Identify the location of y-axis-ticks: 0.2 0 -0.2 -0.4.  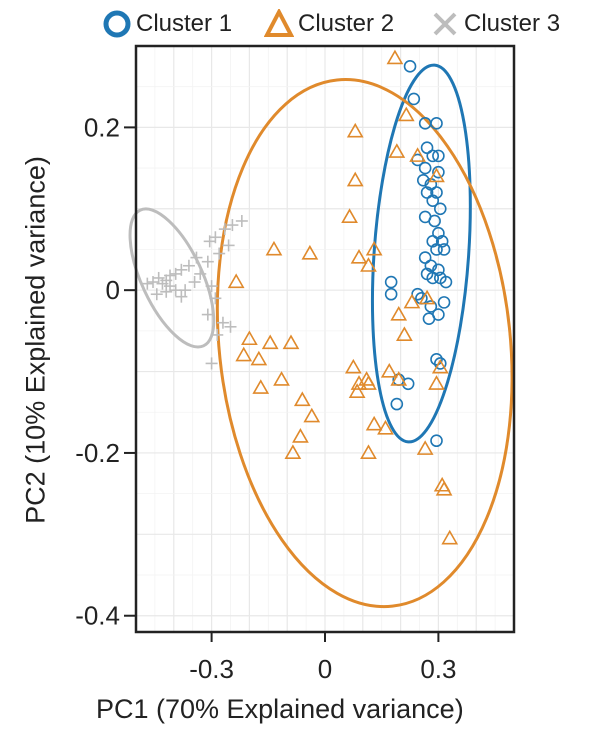
(105, 371).